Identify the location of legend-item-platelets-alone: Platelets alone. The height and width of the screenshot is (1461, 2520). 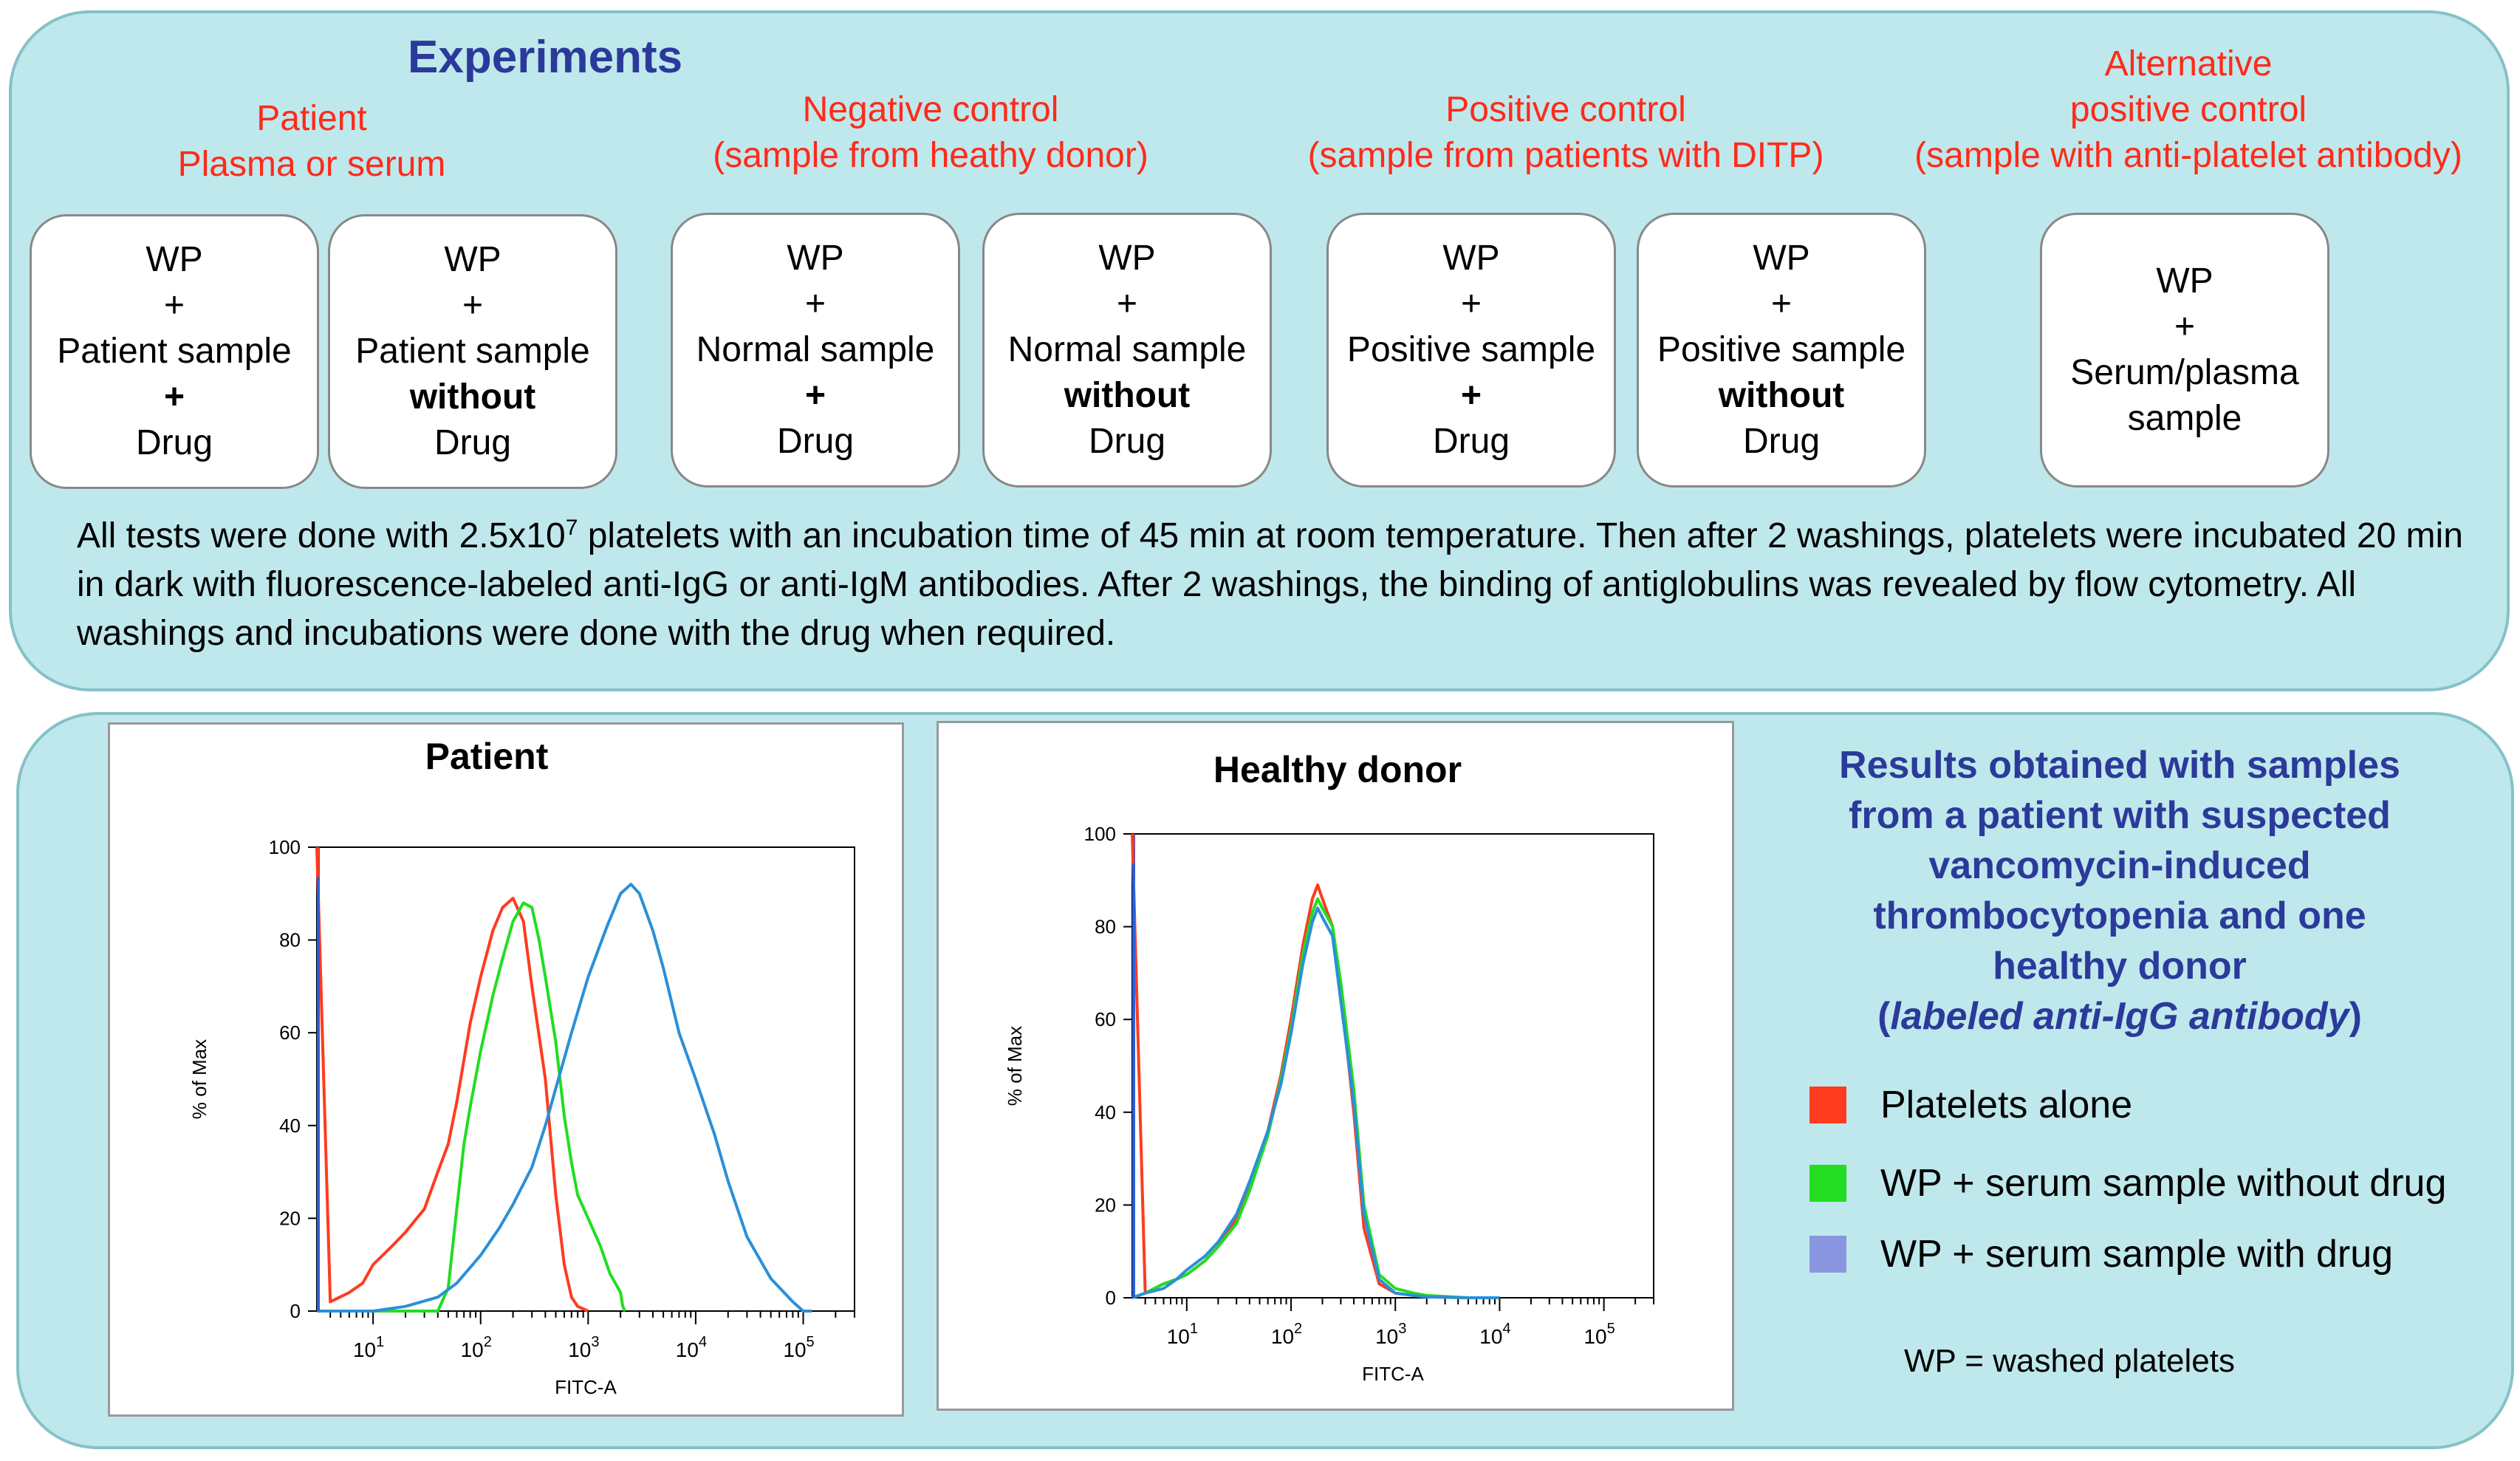
(1970, 1105).